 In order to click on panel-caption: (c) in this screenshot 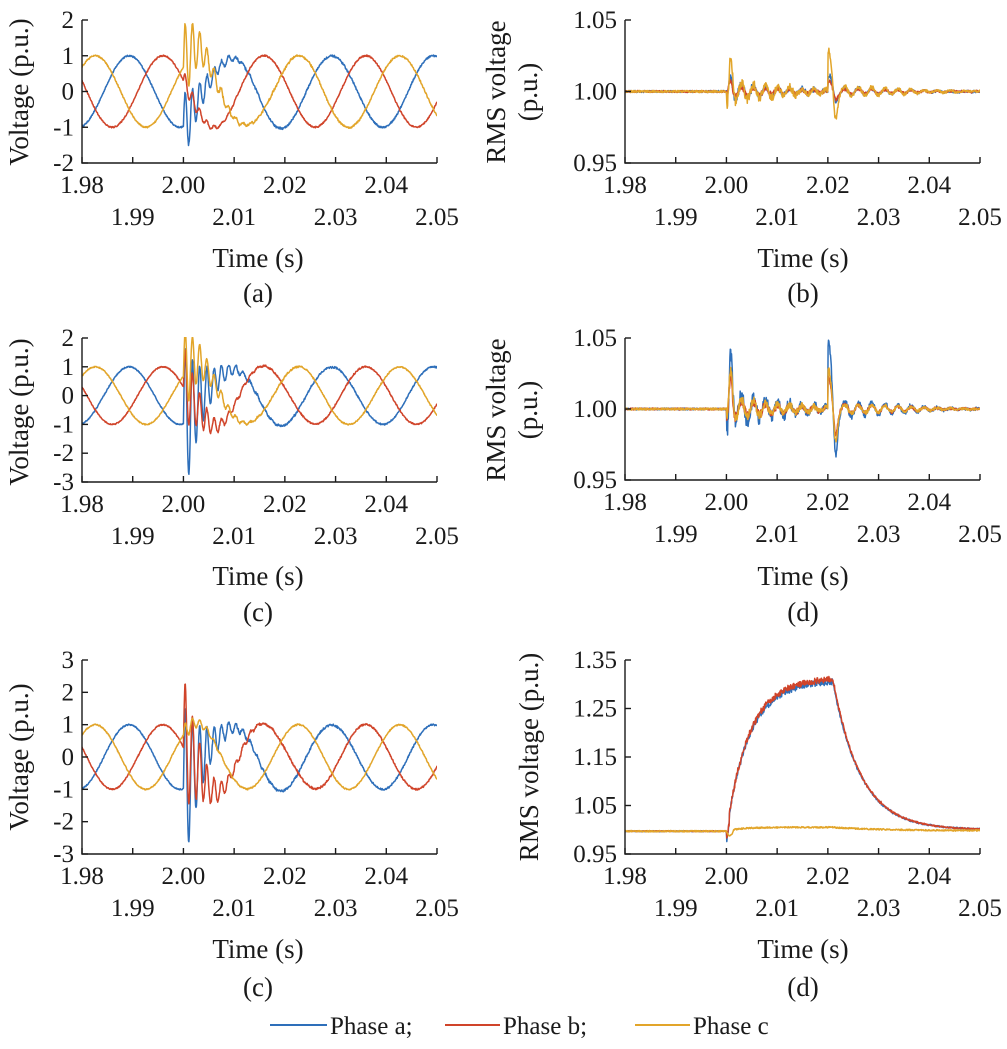, I will do `click(258, 612)`.